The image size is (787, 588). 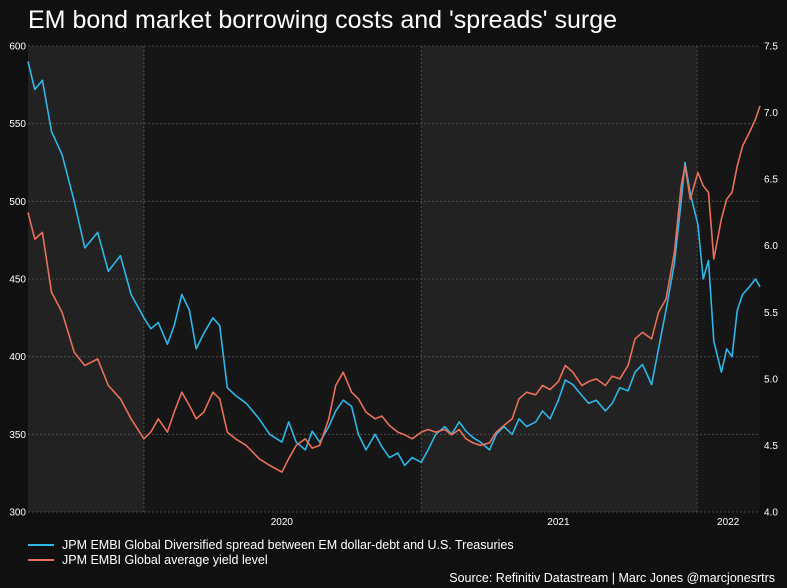 I want to click on y-right-tick-6.0: 6.0, so click(x=771, y=246).